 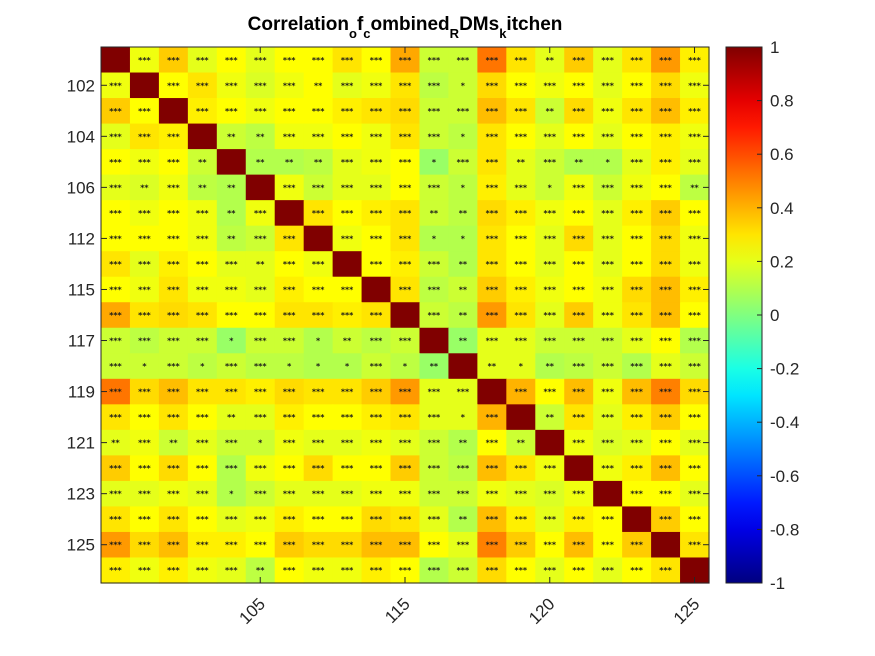 I want to click on significance-marker: **, so click(x=550, y=60).